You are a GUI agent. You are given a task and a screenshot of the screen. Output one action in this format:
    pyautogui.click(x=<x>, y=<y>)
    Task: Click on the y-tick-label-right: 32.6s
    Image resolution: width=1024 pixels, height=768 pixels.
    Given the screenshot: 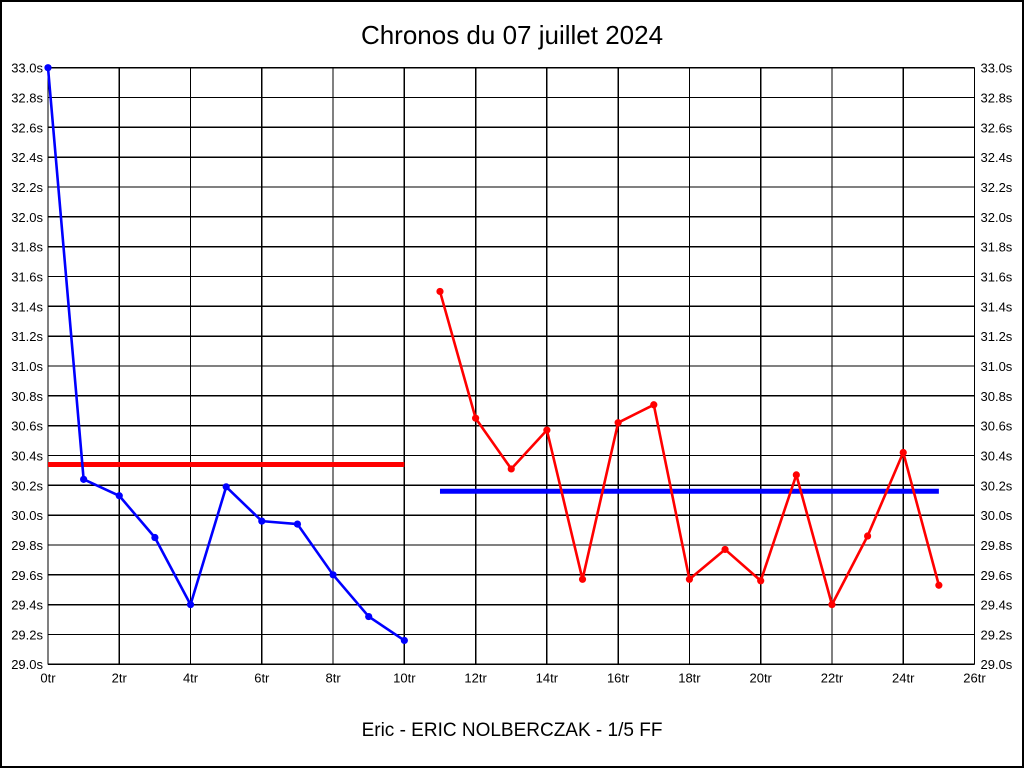 What is the action you would take?
    pyautogui.click(x=997, y=127)
    